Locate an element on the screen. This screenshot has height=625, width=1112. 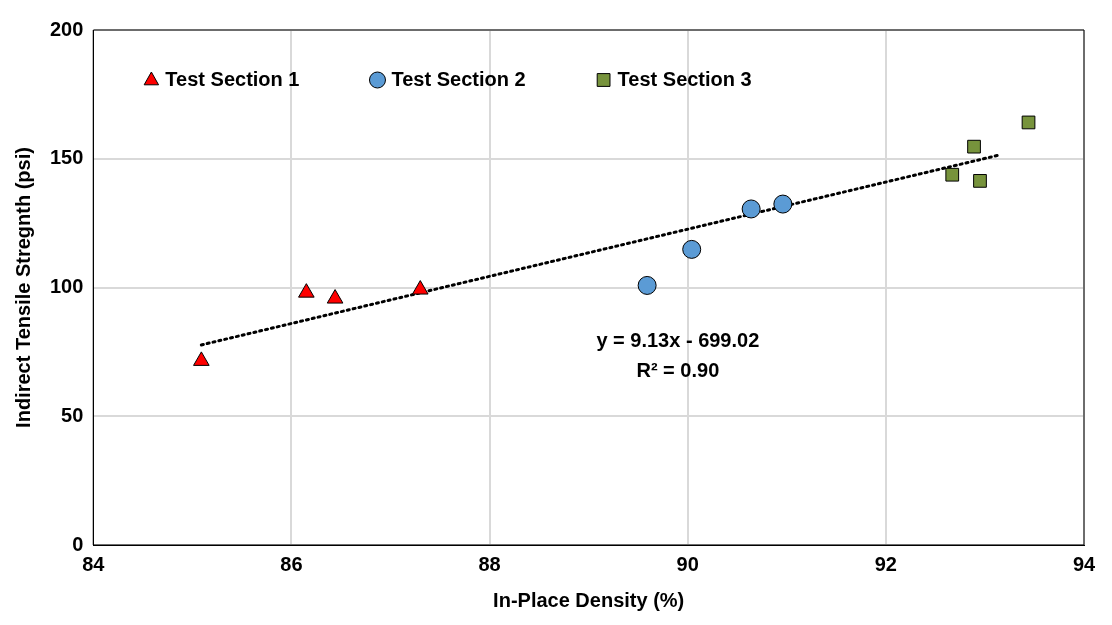
y-tick-label: 0 is located at coordinates (78, 543).